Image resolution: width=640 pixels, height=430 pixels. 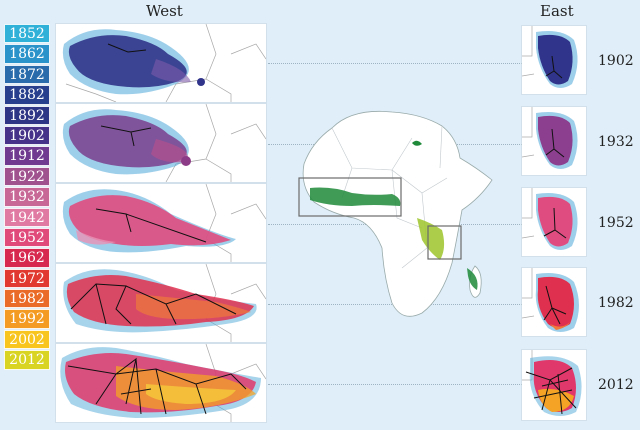 What do you see at coordinates (27, 34) in the screenshot?
I see `legend-year-1852: 1852` at bounding box center [27, 34].